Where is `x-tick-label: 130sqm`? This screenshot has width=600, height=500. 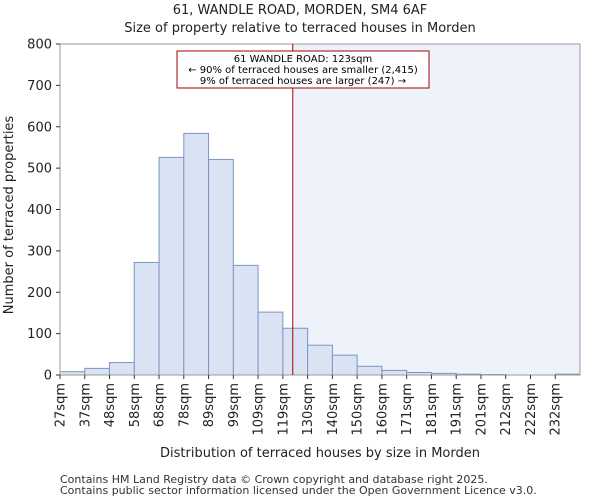
x-tick-label: 130sqm is located at coordinates (308, 409).